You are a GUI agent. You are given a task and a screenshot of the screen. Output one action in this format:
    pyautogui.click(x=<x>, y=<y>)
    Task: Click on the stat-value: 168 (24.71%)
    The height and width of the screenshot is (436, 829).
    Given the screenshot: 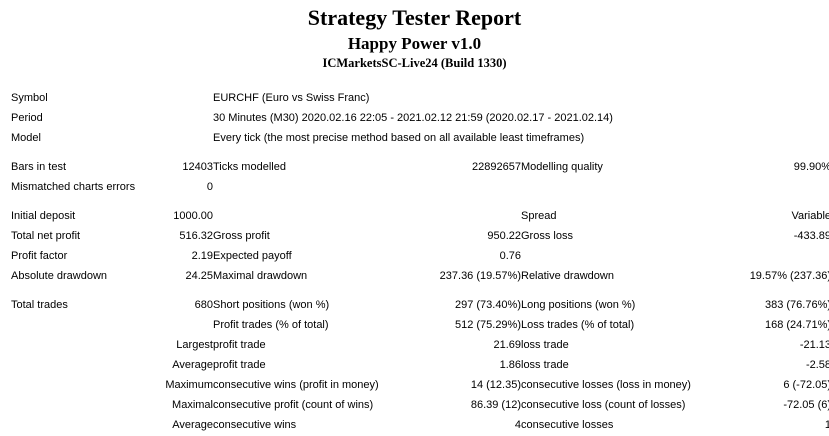 What is the action you would take?
    pyautogui.click(x=796, y=325)
    